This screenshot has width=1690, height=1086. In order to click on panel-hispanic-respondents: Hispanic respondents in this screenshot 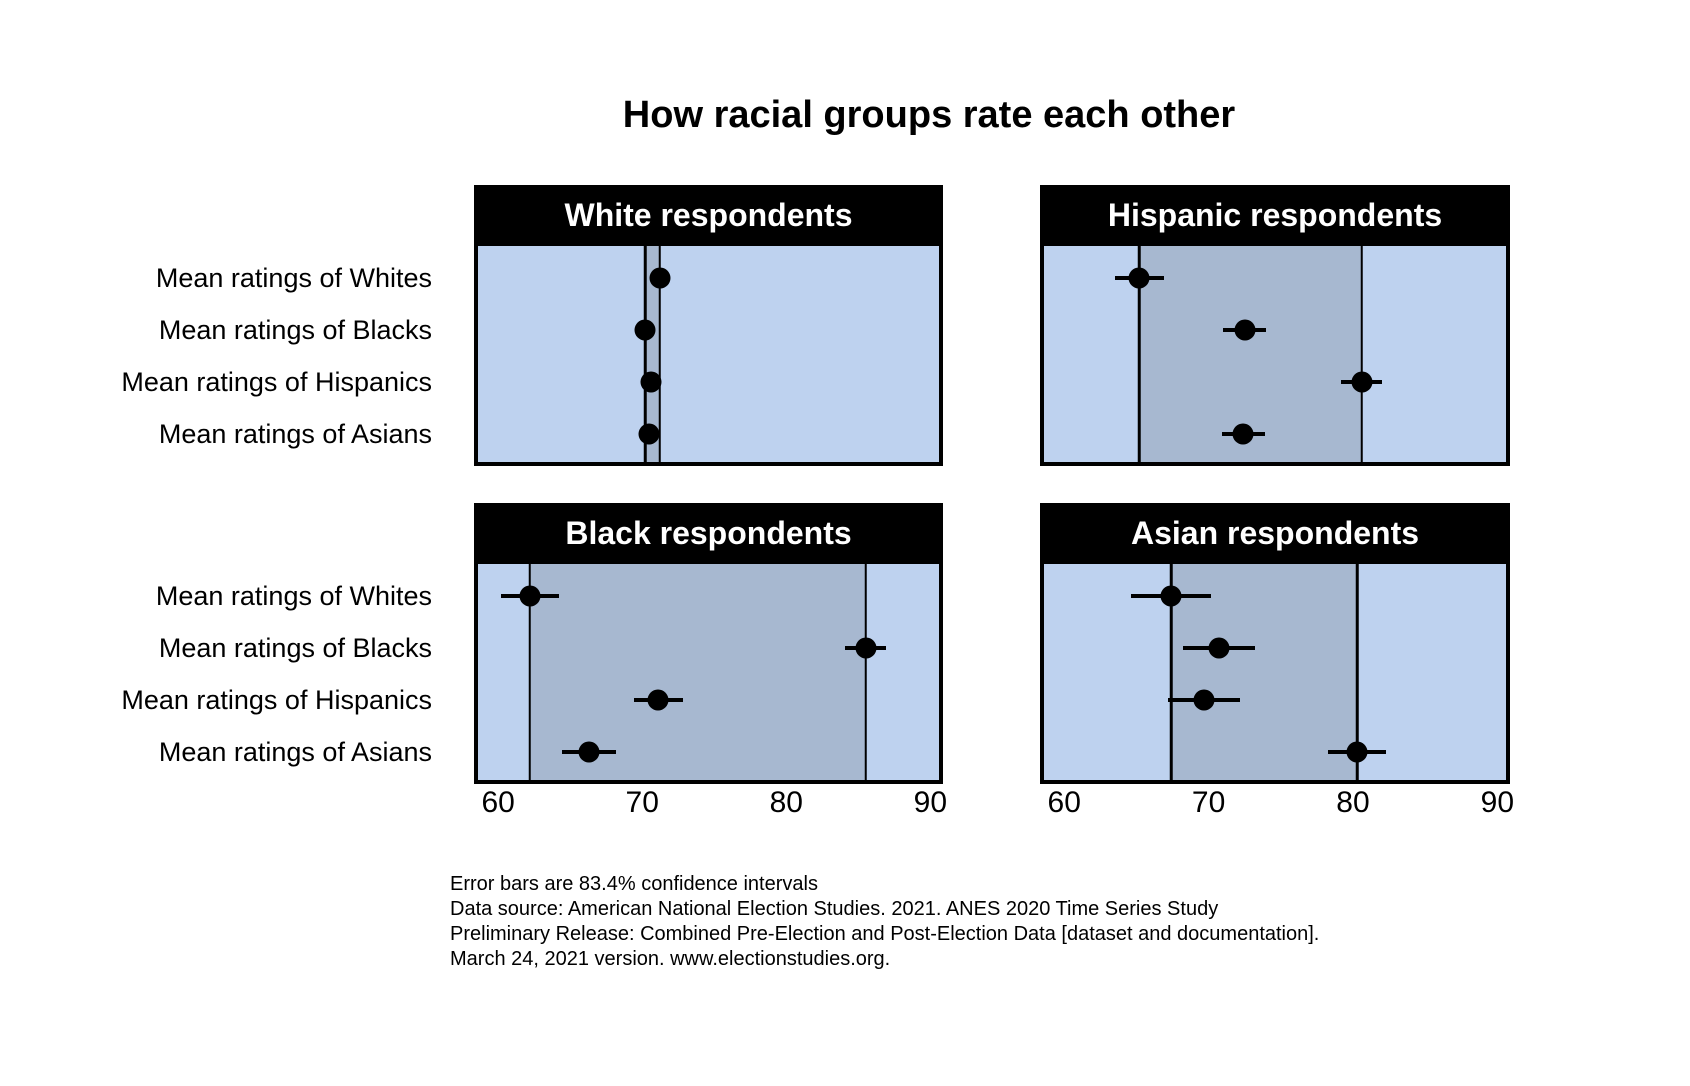, I will do `click(1275, 325)`.